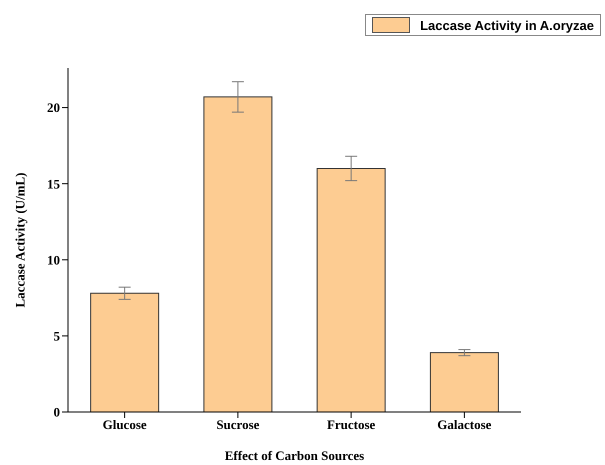  I want to click on y-tick-label: 10, so click(53, 260).